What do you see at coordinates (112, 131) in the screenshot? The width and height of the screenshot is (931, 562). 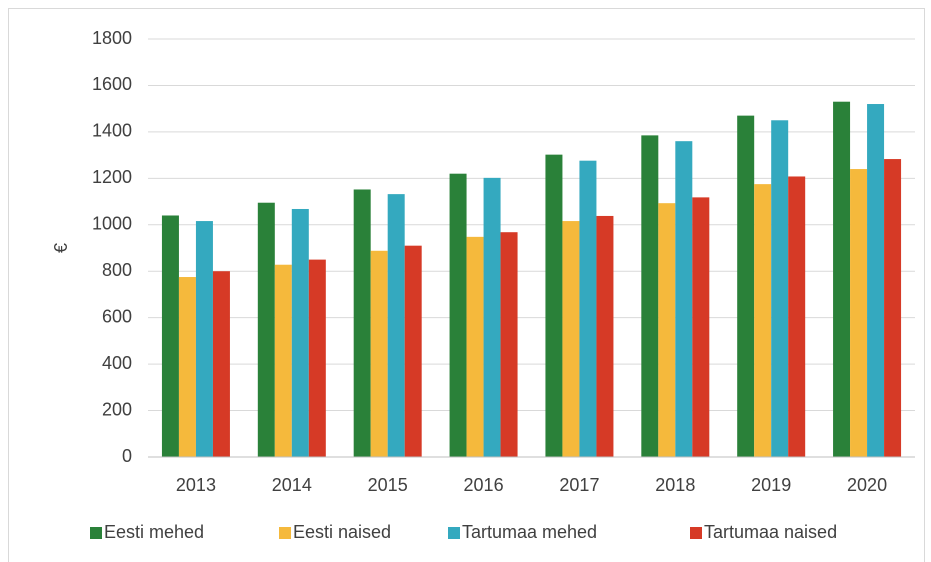 I see `y-tick-label: 1400` at bounding box center [112, 131].